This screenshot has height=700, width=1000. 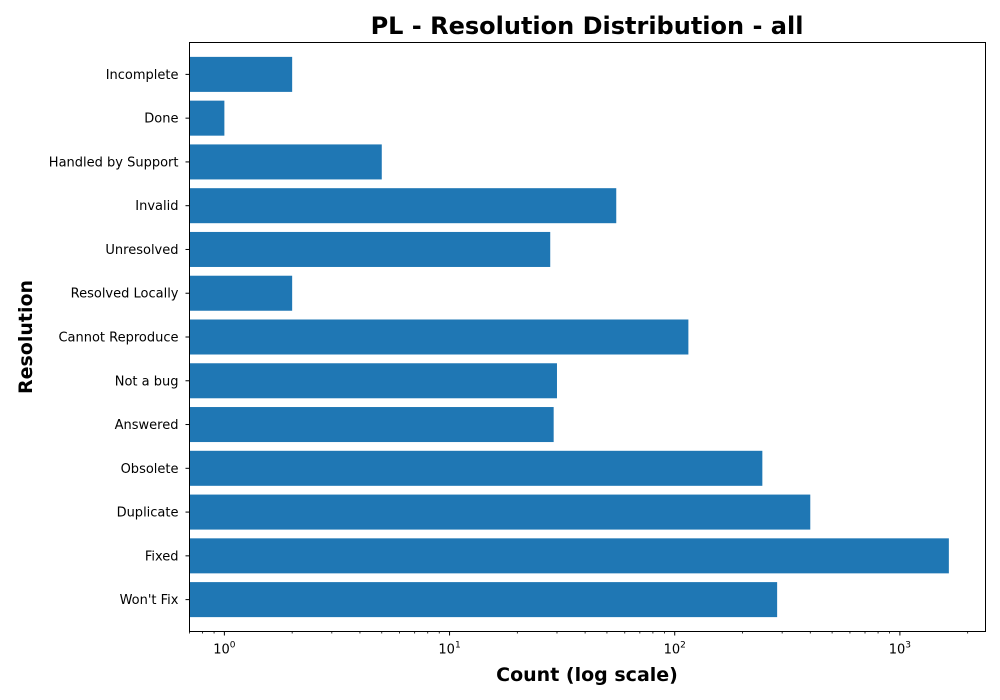 I want to click on y-tick-label: Handled by Support, so click(x=114, y=162).